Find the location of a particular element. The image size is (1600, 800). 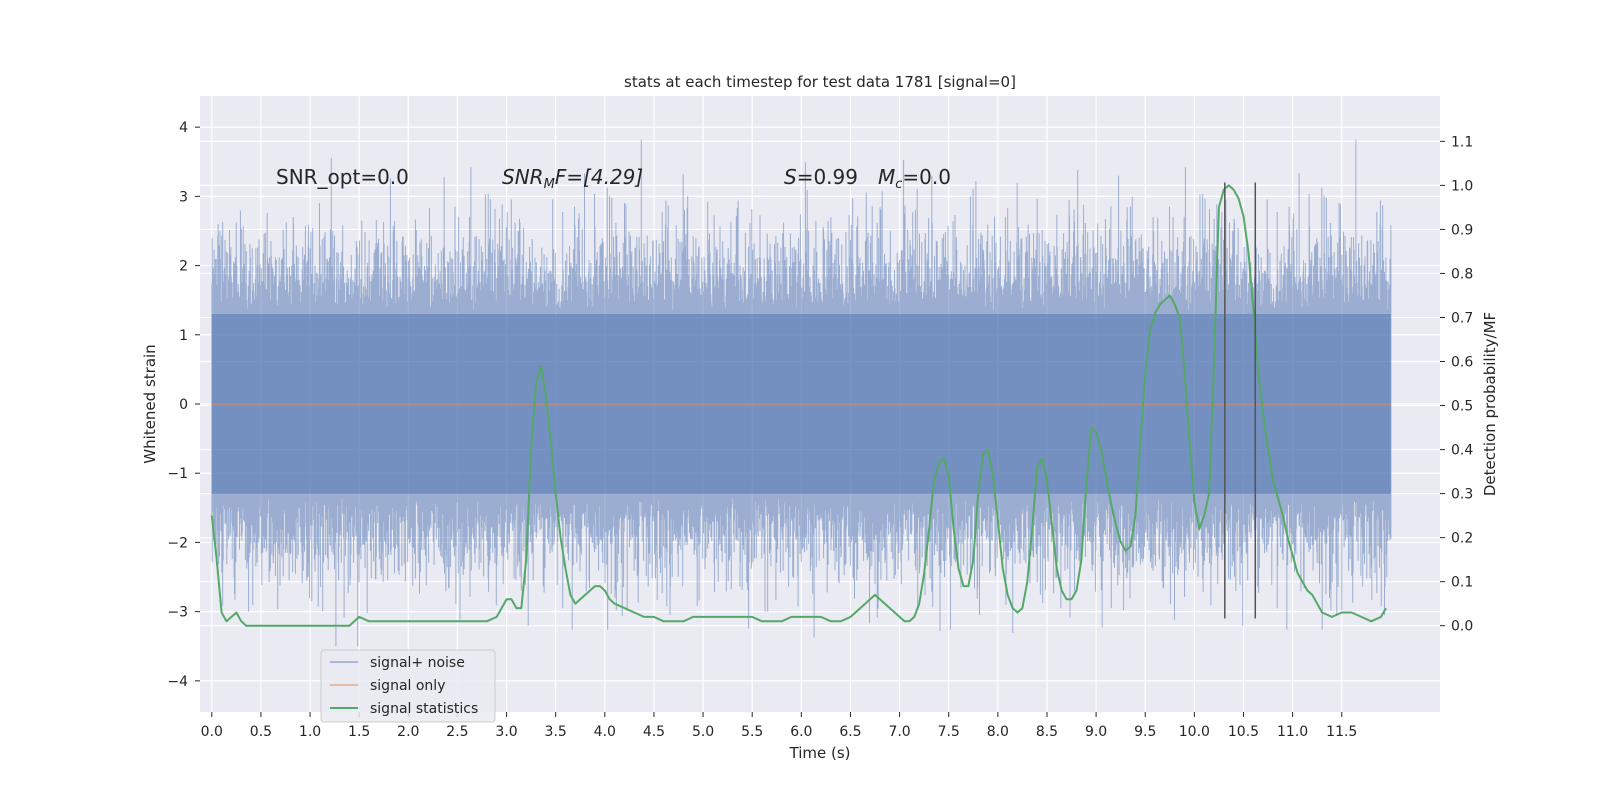

x-tick-label: 3.5 is located at coordinates (556, 732).